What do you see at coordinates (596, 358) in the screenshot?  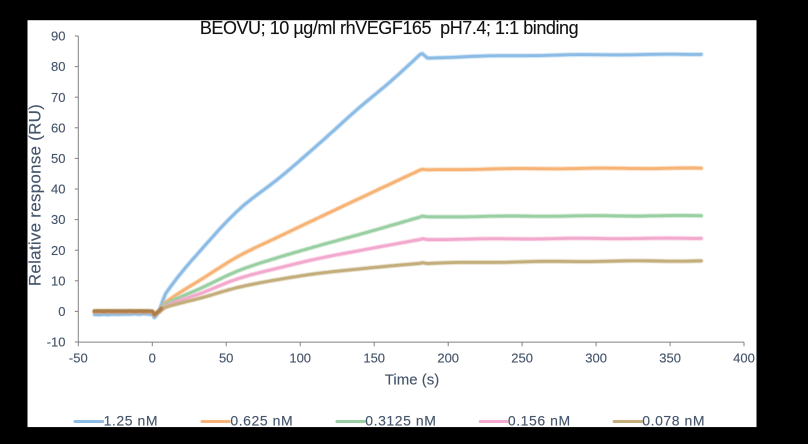 I see `svg-text: 300` at bounding box center [596, 358].